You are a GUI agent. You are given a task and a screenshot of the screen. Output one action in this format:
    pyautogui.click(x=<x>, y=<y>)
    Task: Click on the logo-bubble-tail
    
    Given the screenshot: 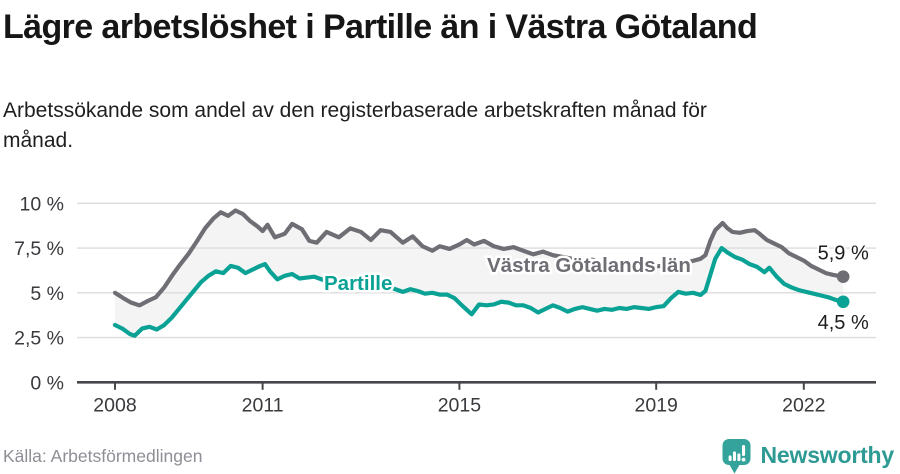 What is the action you would take?
    pyautogui.click(x=734, y=468)
    